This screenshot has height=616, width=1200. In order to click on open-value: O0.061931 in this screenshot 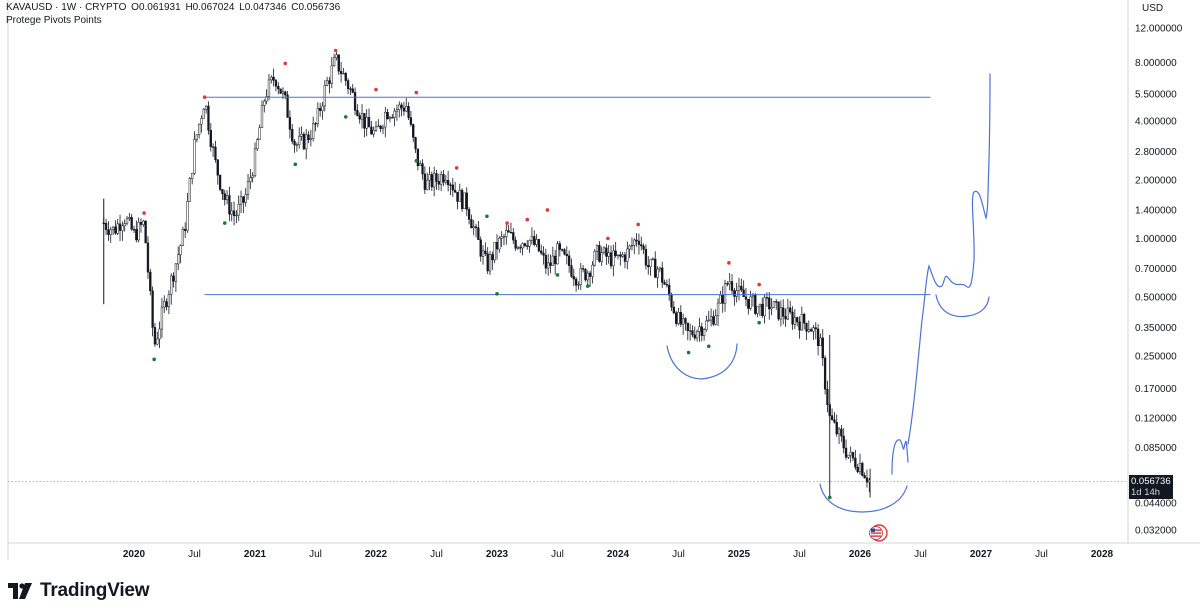, I will do `click(156, 7)`.